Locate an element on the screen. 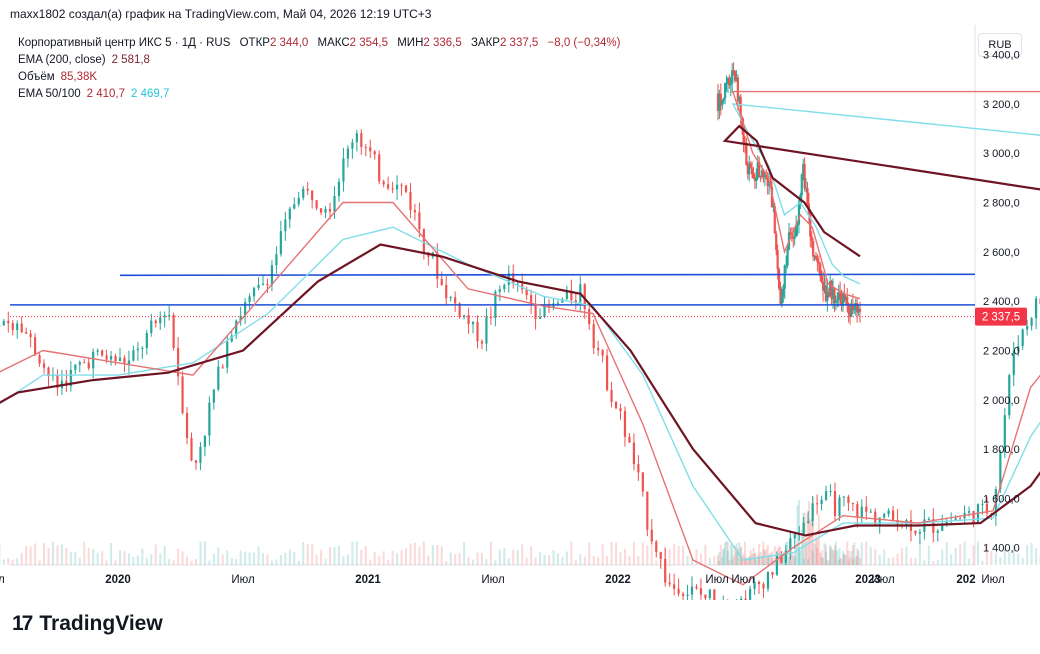  legend-symbol: Корпоративный центр ИКС 5 · 1Д · RUS is located at coordinates (124, 43).